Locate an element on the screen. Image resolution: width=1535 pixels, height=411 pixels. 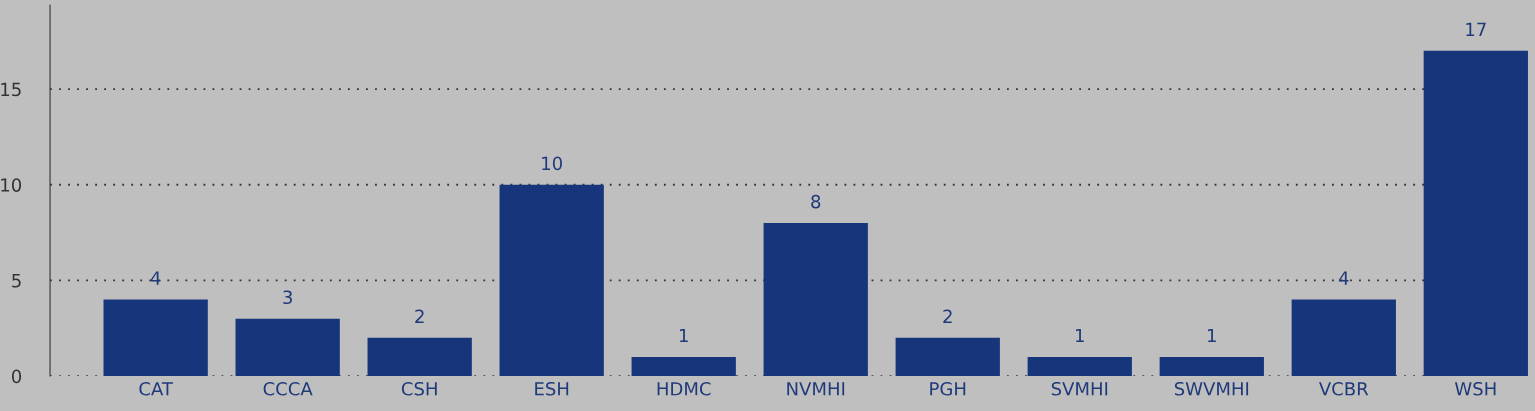
x-tick-label: CAT is located at coordinates (156, 388).